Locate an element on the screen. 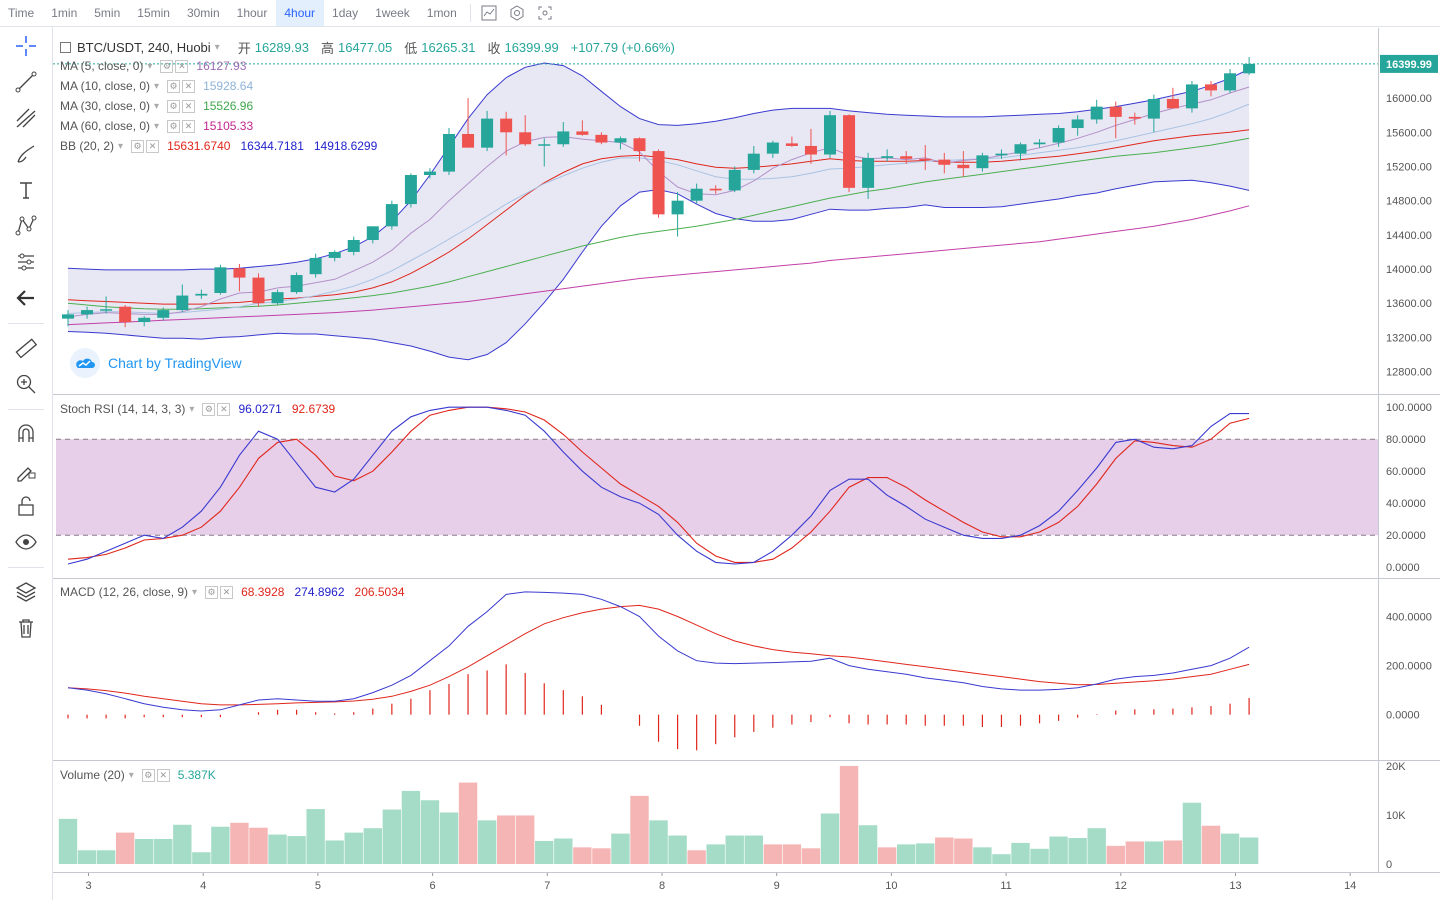  collapse-icon is located at coordinates (65, 47).